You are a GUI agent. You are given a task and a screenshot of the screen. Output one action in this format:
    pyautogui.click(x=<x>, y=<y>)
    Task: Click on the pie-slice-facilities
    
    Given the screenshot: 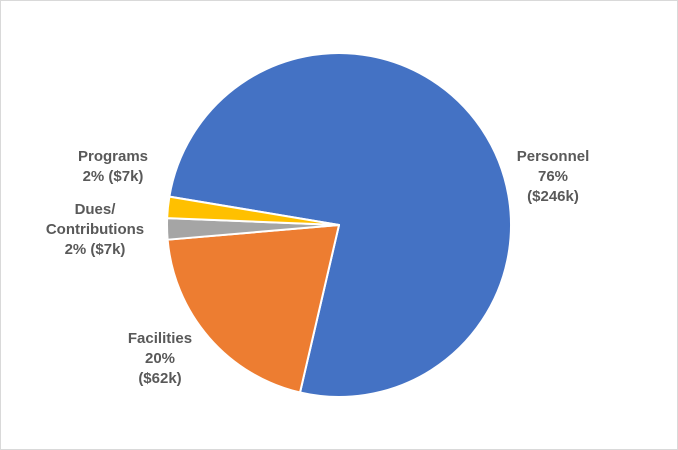 What is the action you would take?
    pyautogui.click(x=253, y=309)
    